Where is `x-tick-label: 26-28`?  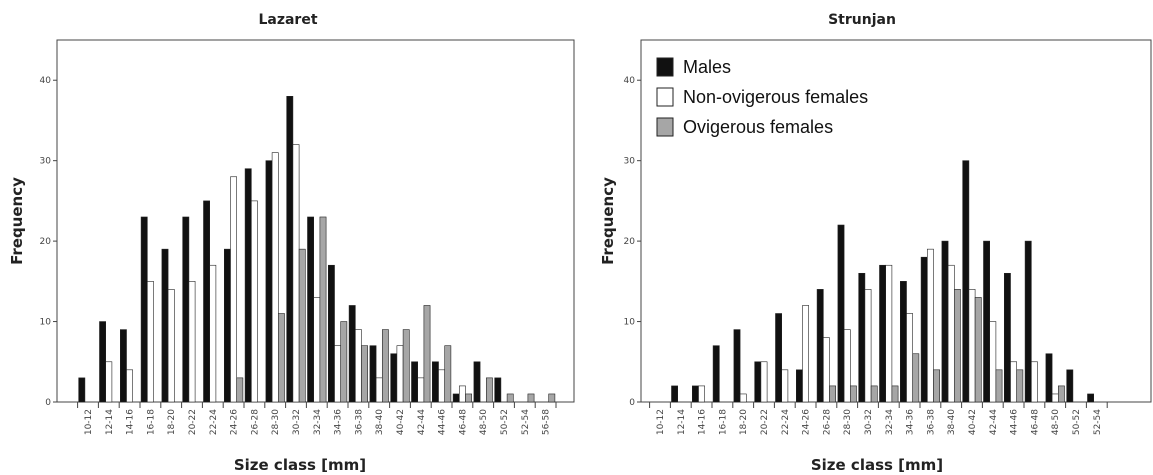
x-tick-label: 26-28 is located at coordinates (827, 422).